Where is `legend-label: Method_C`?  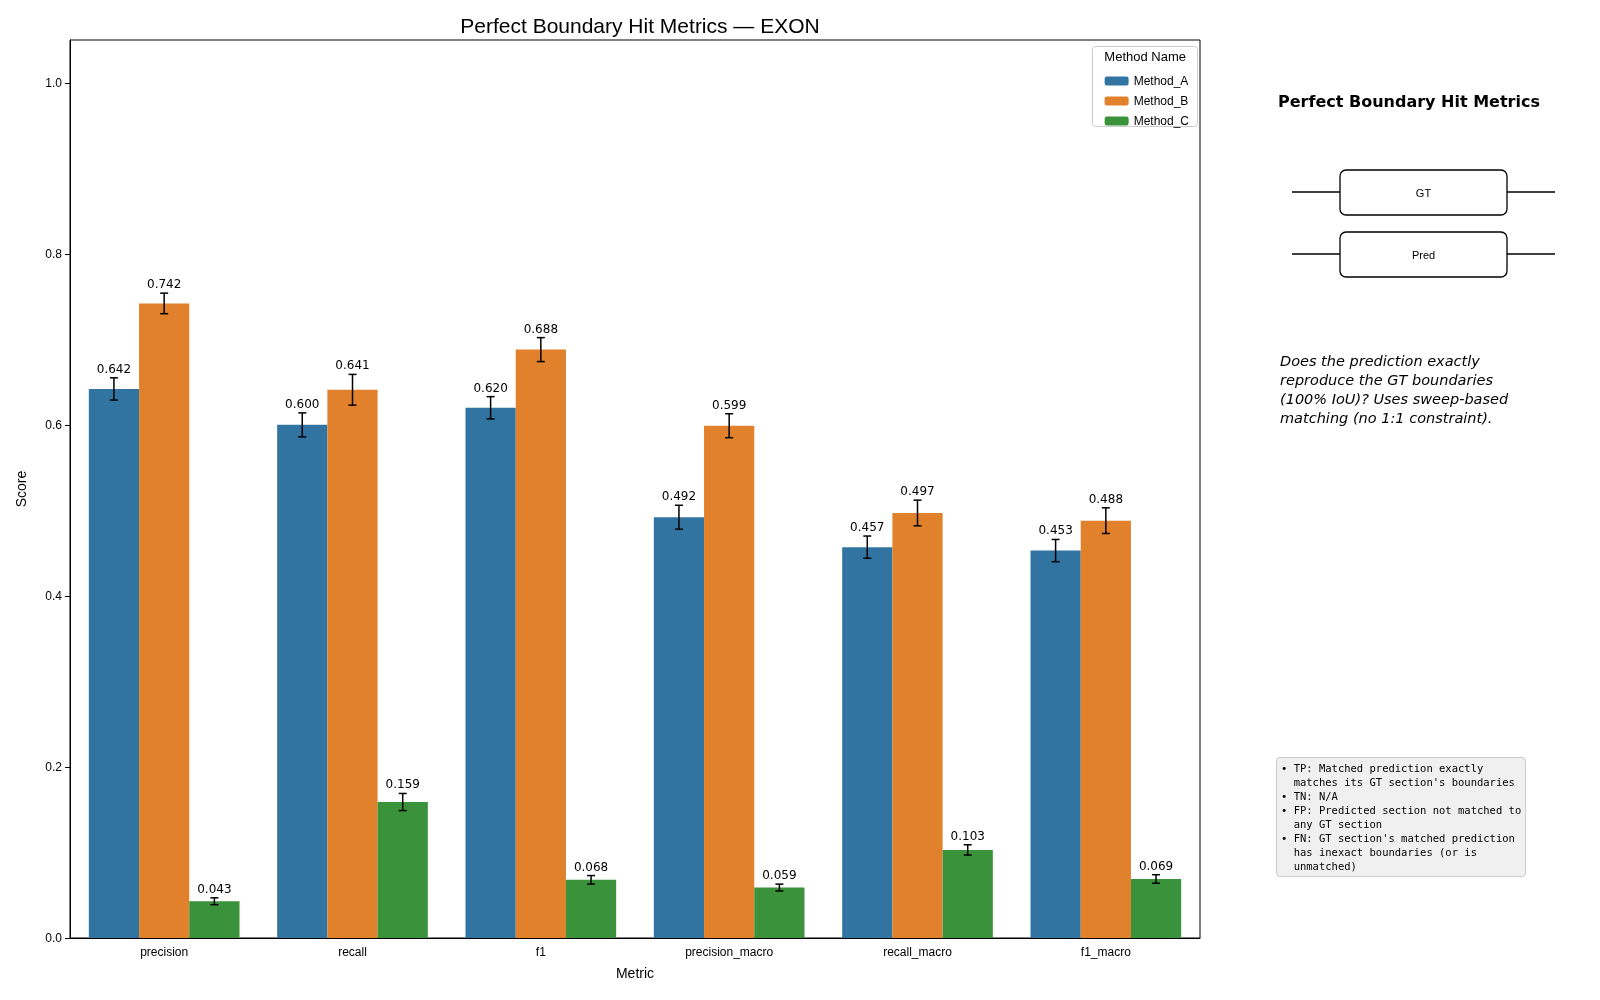
legend-label: Method_C is located at coordinates (1161, 121).